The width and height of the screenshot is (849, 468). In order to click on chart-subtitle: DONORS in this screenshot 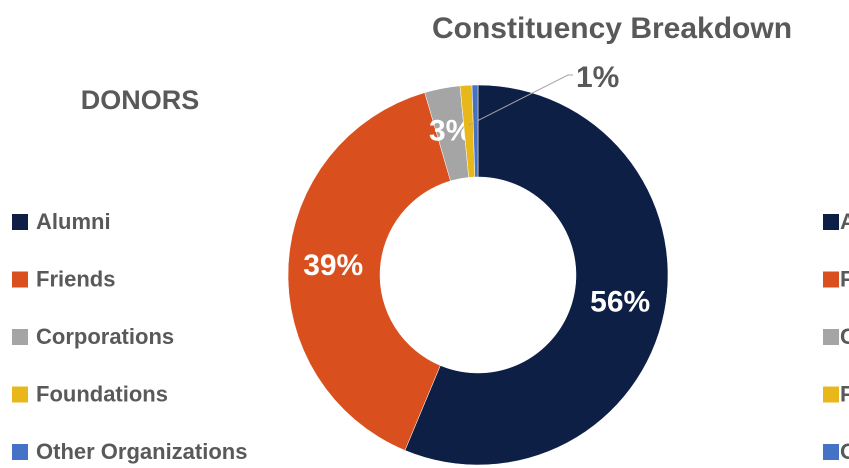, I will do `click(140, 100)`.